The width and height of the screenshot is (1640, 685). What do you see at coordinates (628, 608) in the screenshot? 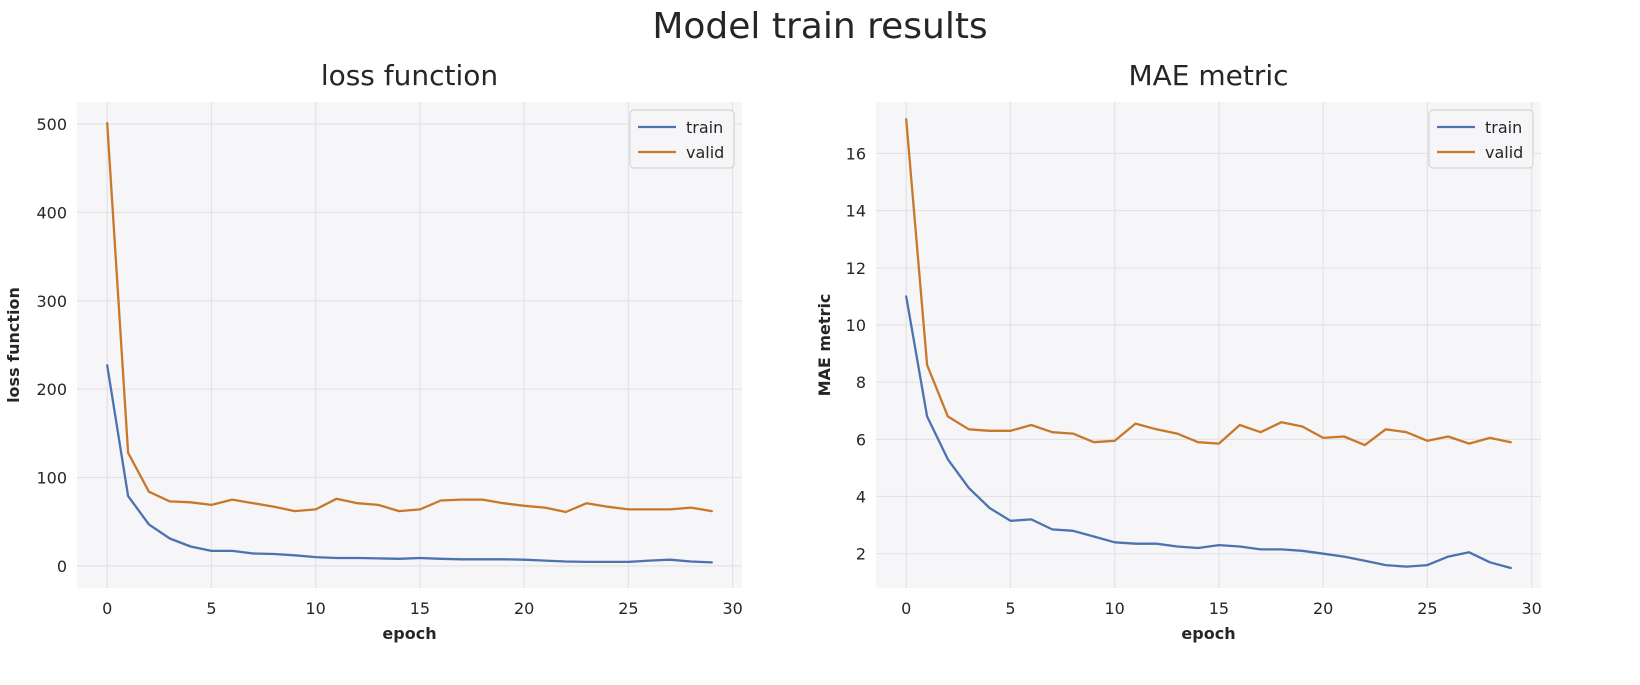
I see `loss-x-tick-label: 25` at bounding box center [628, 608].